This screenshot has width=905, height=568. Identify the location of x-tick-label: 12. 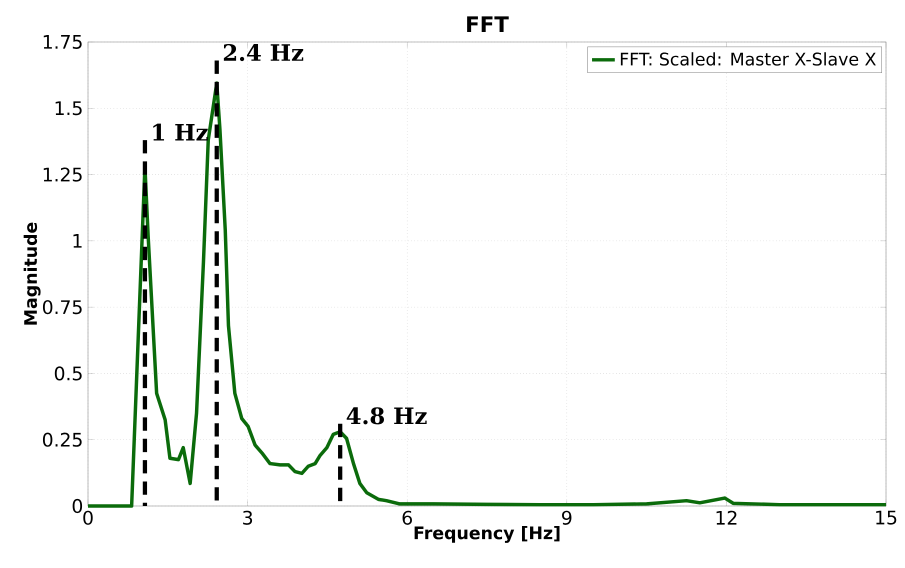
(726, 517).